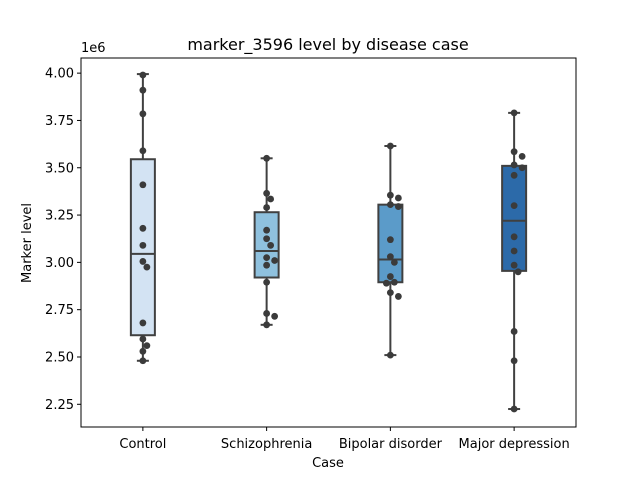  Describe the element at coordinates (59, 263) in the screenshot. I see `y-tick-label: 3.00` at that location.